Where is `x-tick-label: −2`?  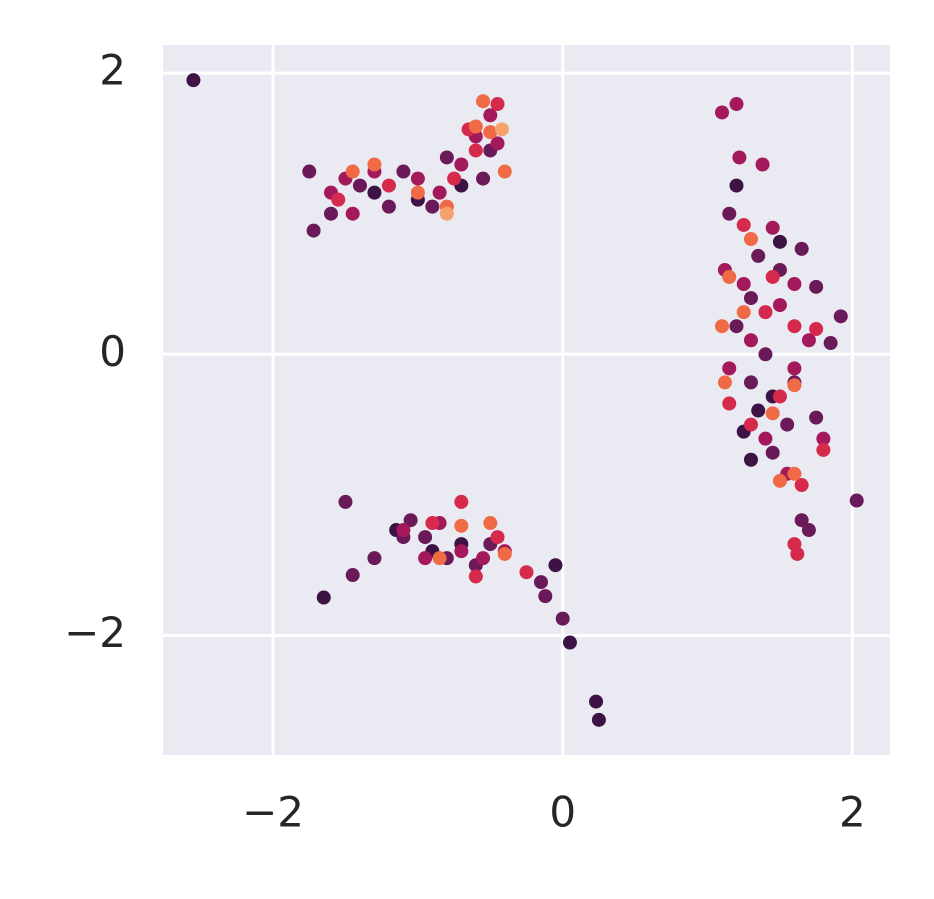 x-tick-label: −2 is located at coordinates (273, 812).